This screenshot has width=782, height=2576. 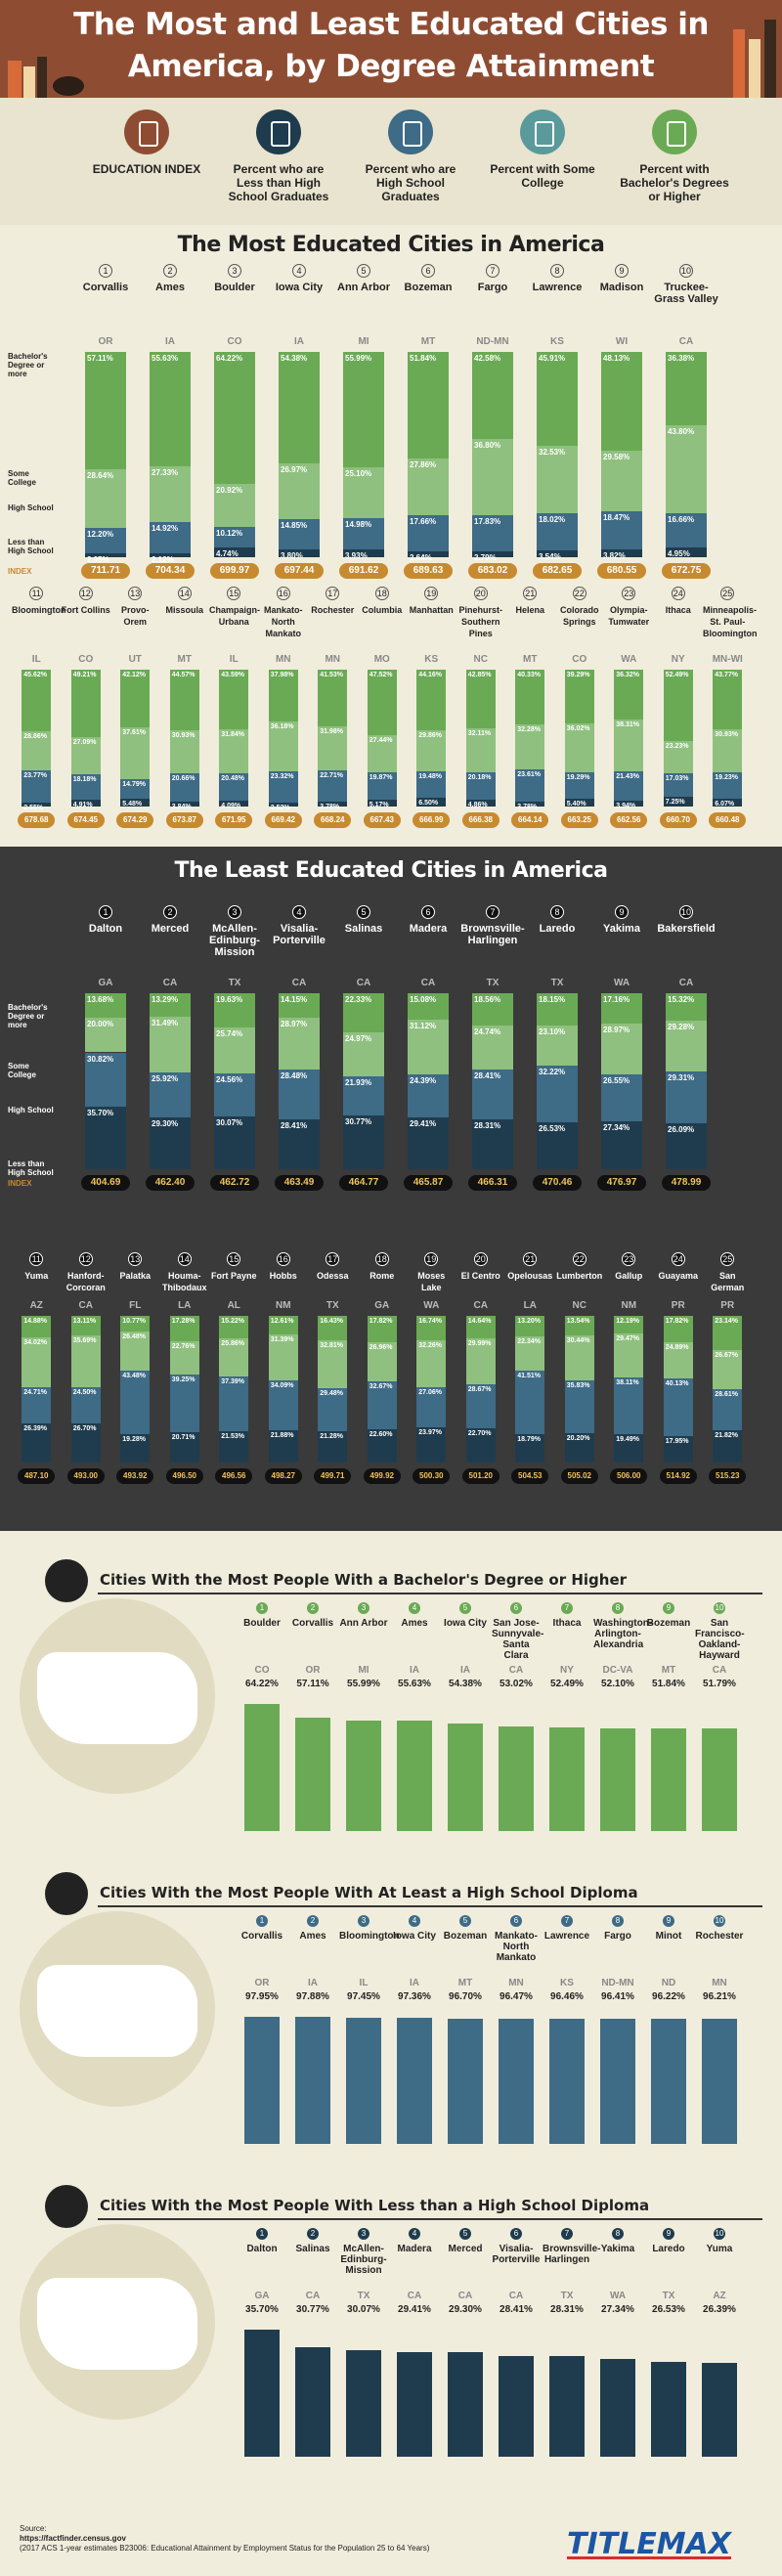 I want to click on legend-item: EDUCATION INDEX, so click(x=146, y=142).